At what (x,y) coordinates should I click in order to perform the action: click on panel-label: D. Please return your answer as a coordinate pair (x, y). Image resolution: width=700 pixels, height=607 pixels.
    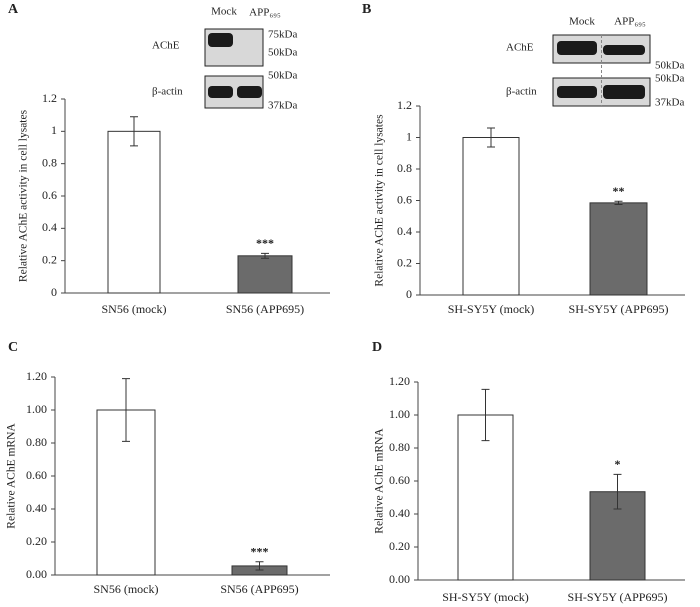
    Looking at the image, I should click on (377, 347).